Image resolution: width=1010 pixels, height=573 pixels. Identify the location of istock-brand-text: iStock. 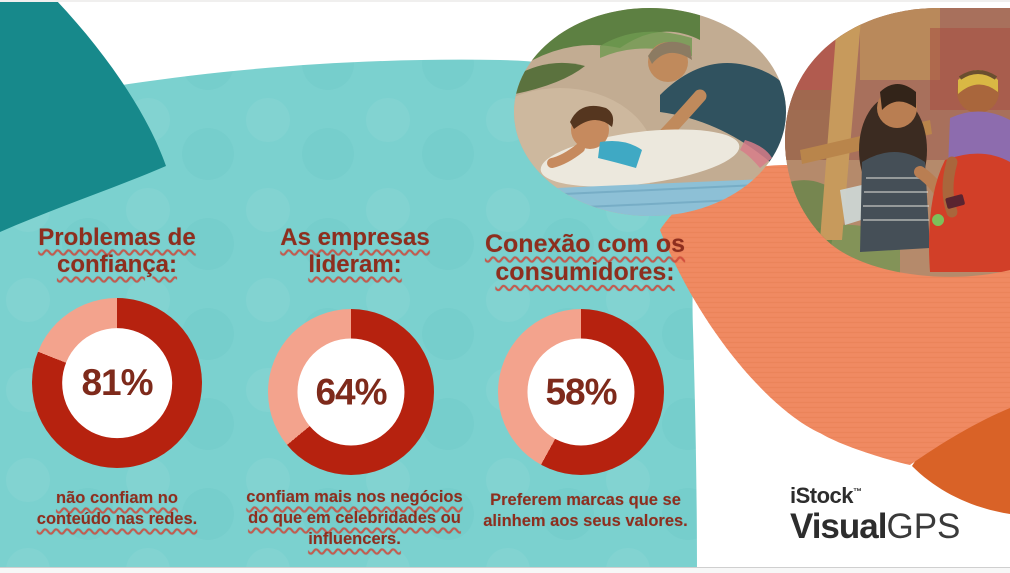
(822, 495).